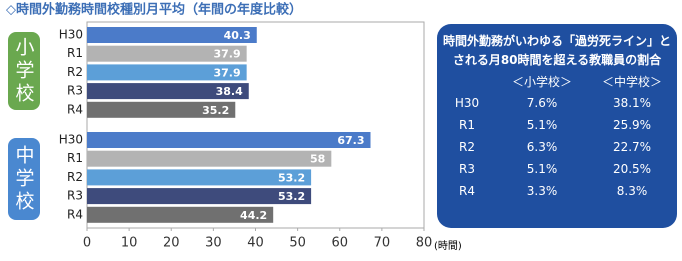  Describe the element at coordinates (556, 41) in the screenshot. I see `table-title: 時間外勤務がいわゆる「過労死ライン」と` at that location.